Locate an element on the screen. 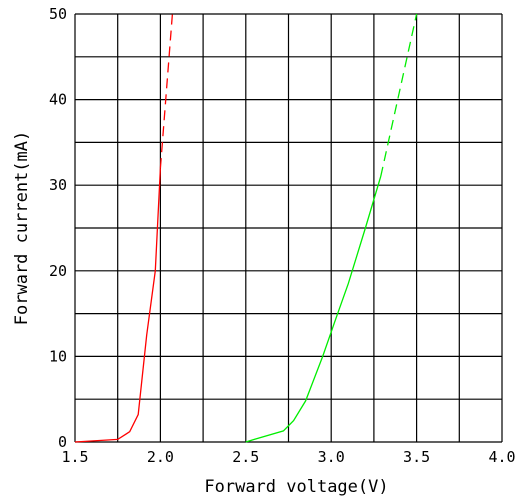 This screenshot has height=499, width=522. y-tick-label: 40 is located at coordinates (58, 100).